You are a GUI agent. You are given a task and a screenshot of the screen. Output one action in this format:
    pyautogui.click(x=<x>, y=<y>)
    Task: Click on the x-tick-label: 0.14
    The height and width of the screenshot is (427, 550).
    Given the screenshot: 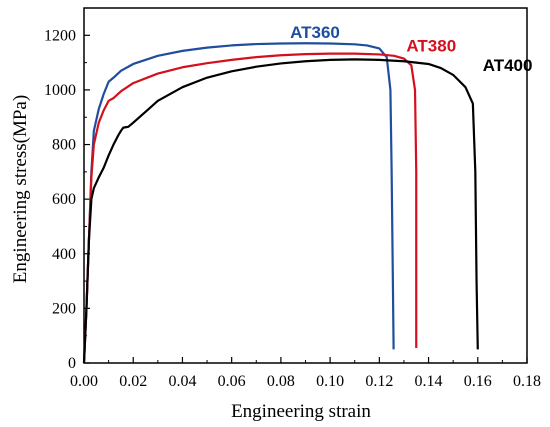 What is the action you would take?
    pyautogui.click(x=429, y=381)
    